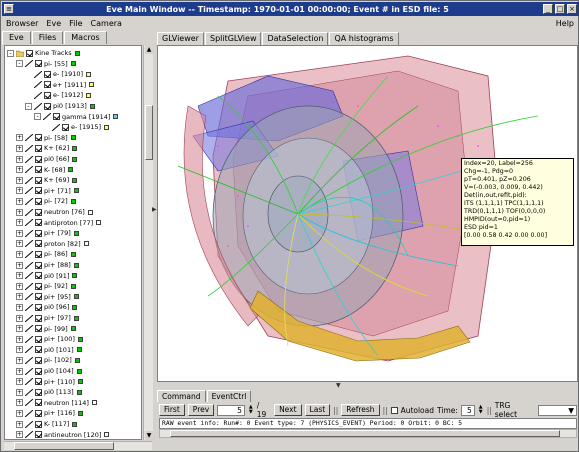 The image size is (579, 452). Describe the element at coordinates (49, 339) in the screenshot. I see `tree-item: + pi+ [100]` at that location.